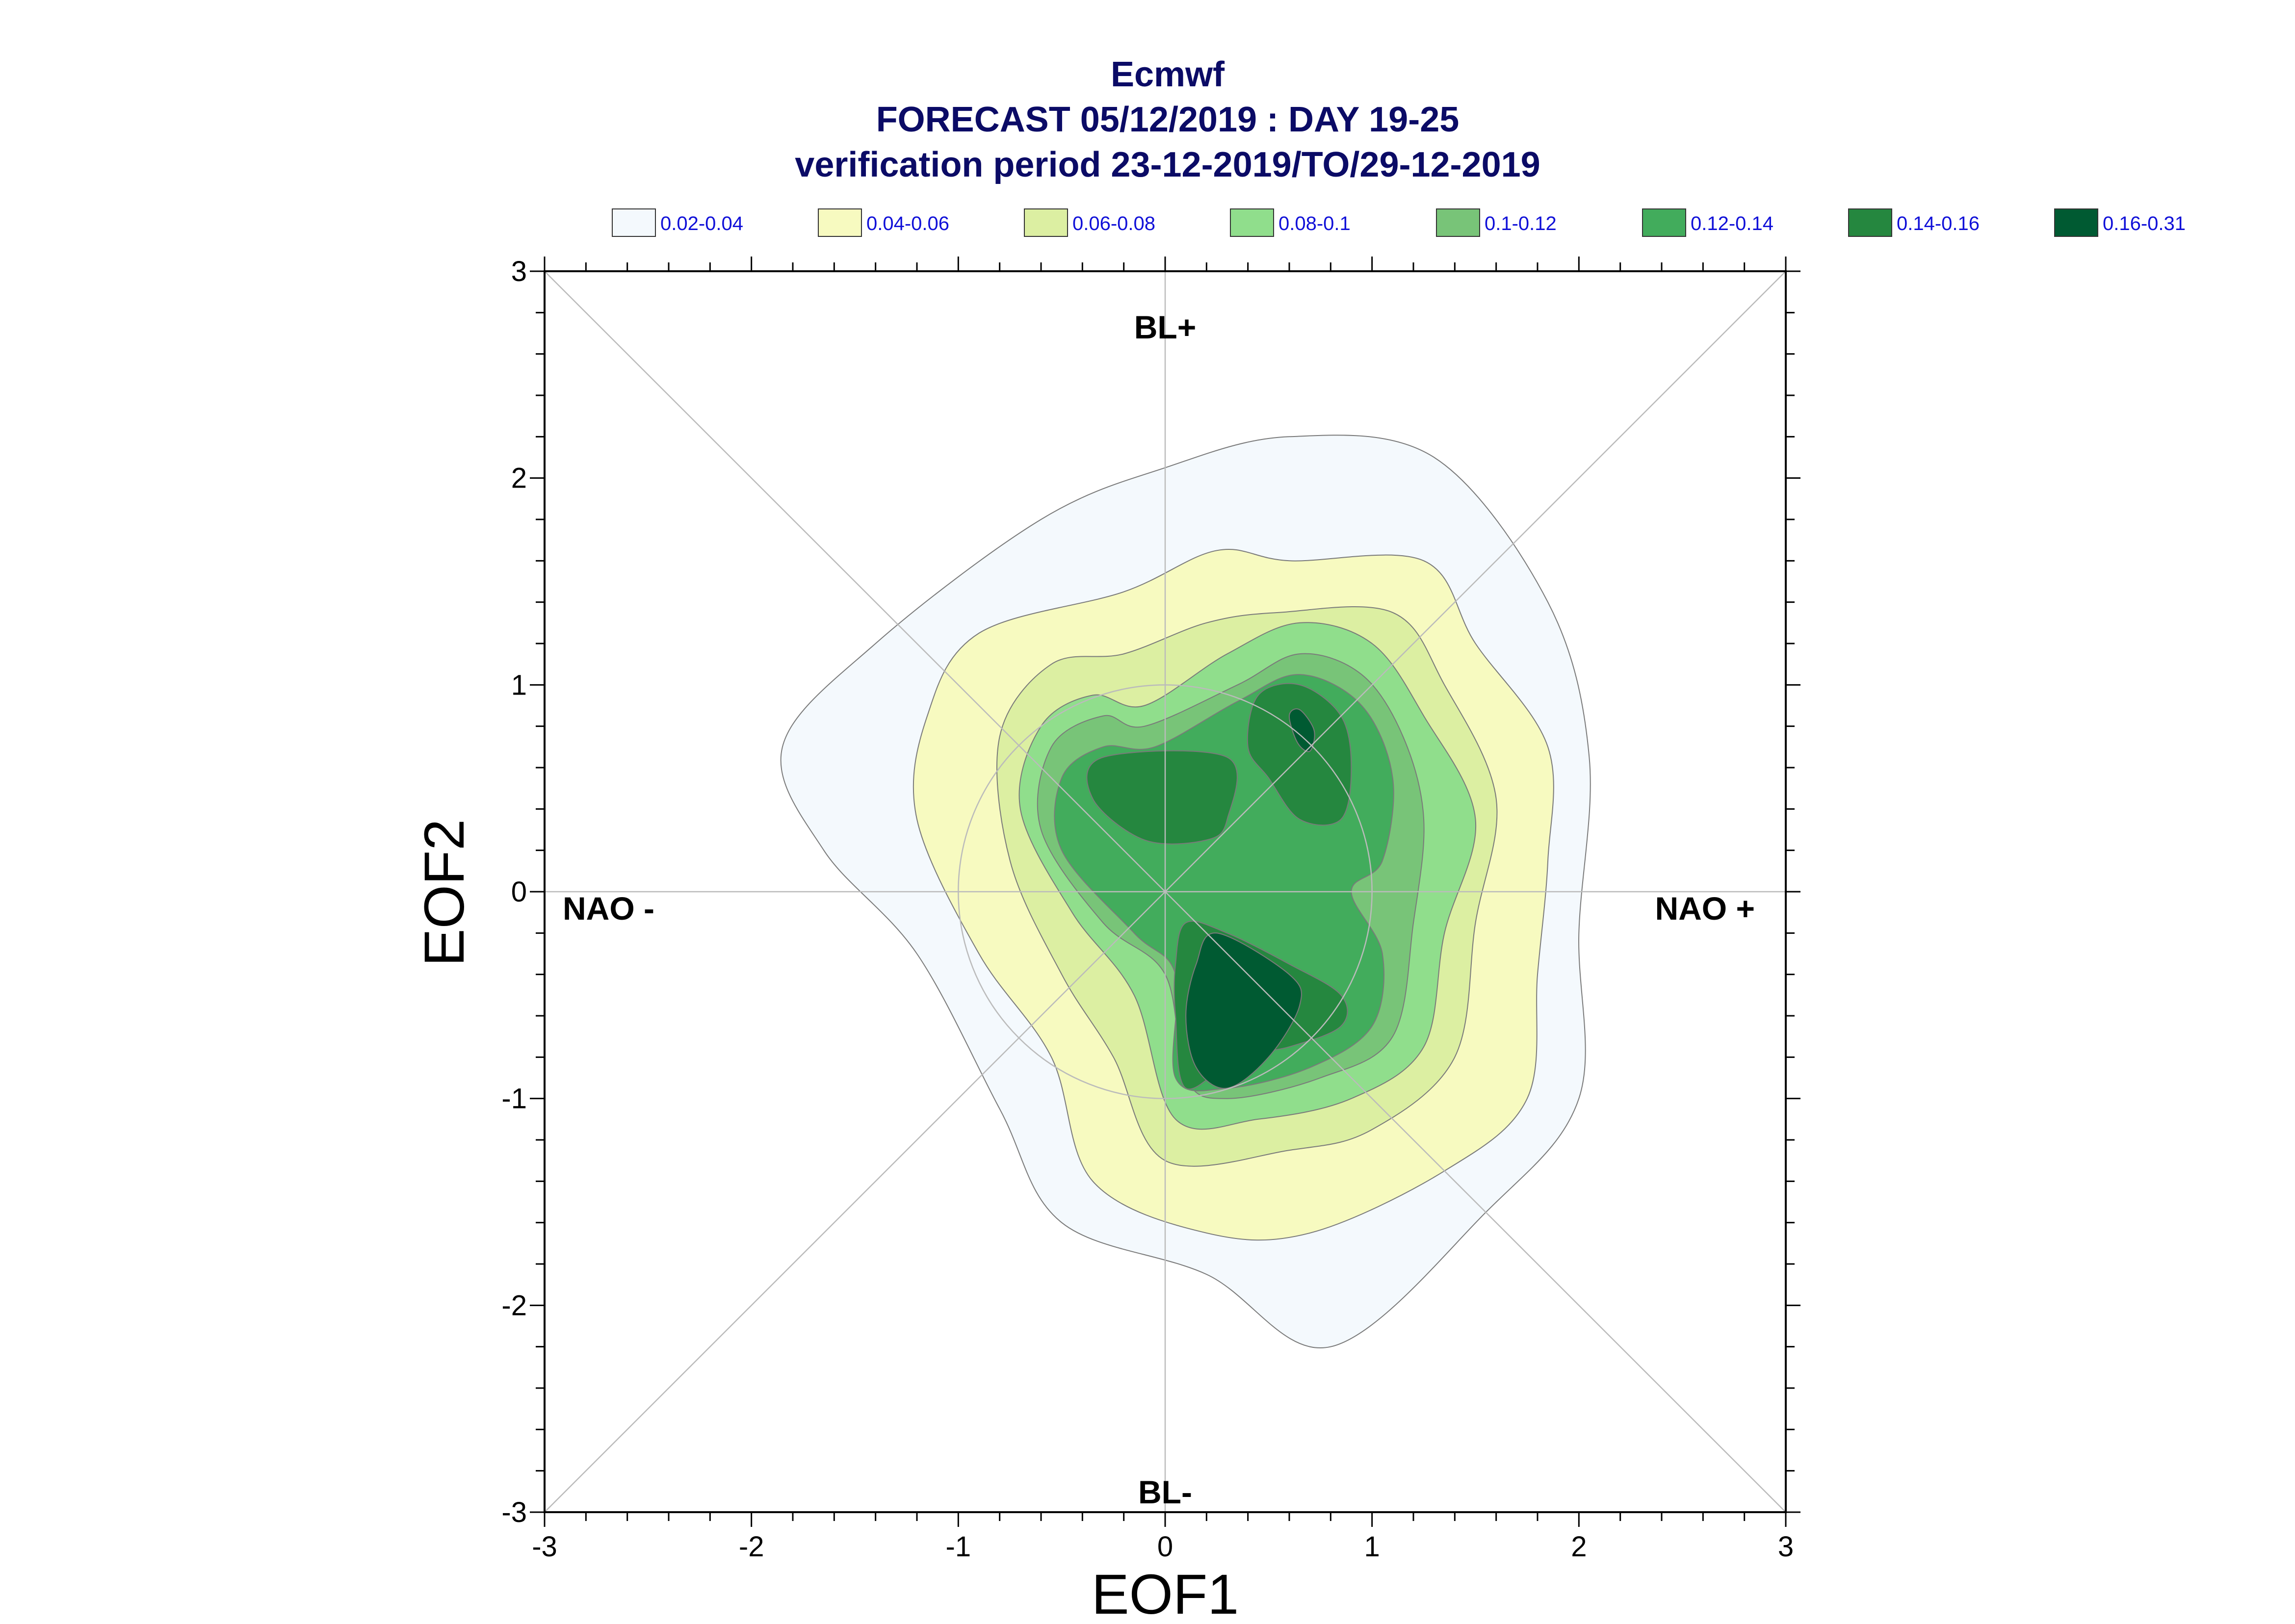 This screenshot has height=1624, width=2295. Describe the element at coordinates (1732, 223) in the screenshot. I see `legend-label: 0.12-0.14` at that location.